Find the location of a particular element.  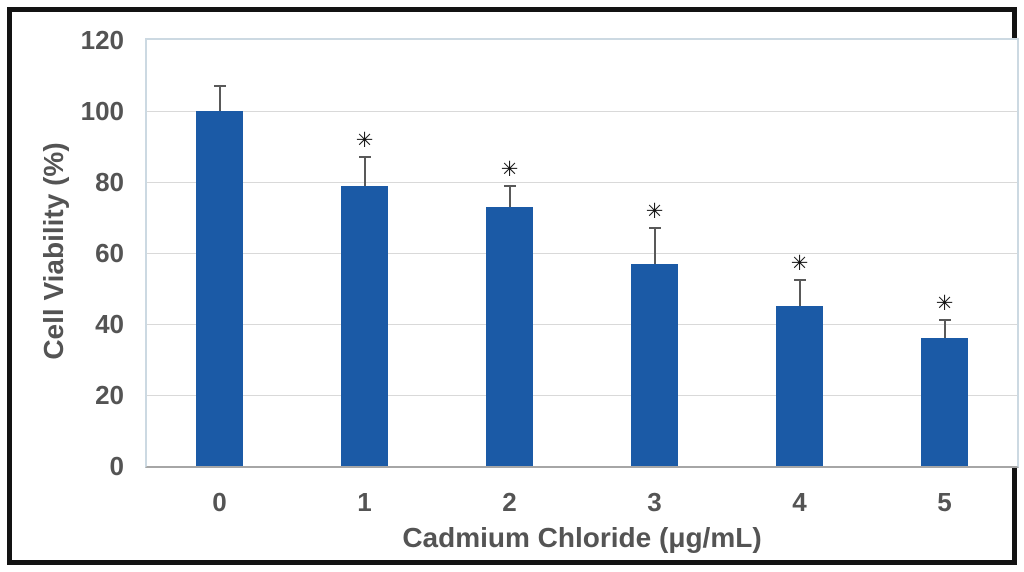

x-tick-label: 4 is located at coordinates (799, 502).